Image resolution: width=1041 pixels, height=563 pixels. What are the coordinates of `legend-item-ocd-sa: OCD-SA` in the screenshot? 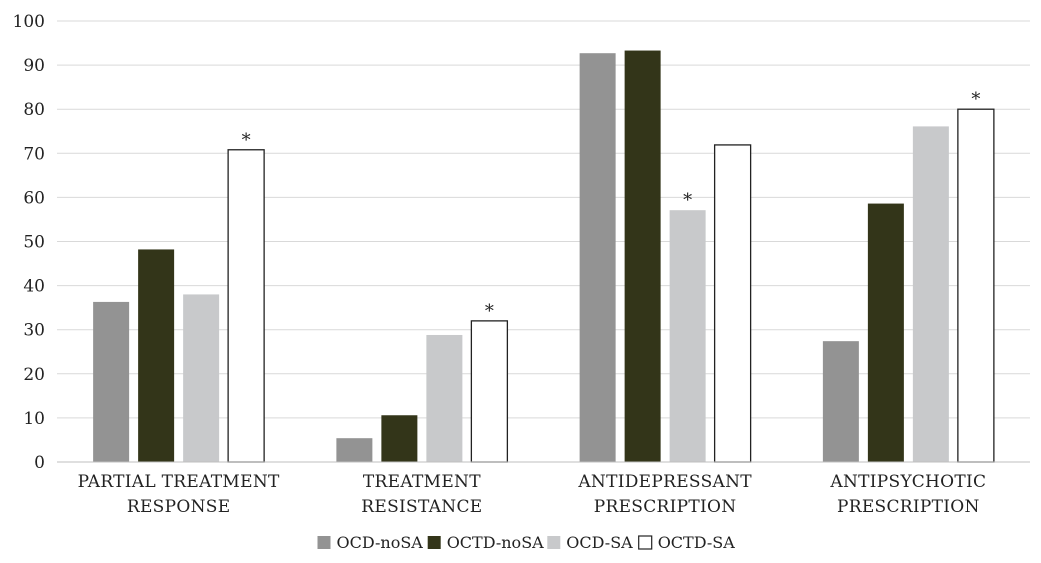 It's located at (590, 542).